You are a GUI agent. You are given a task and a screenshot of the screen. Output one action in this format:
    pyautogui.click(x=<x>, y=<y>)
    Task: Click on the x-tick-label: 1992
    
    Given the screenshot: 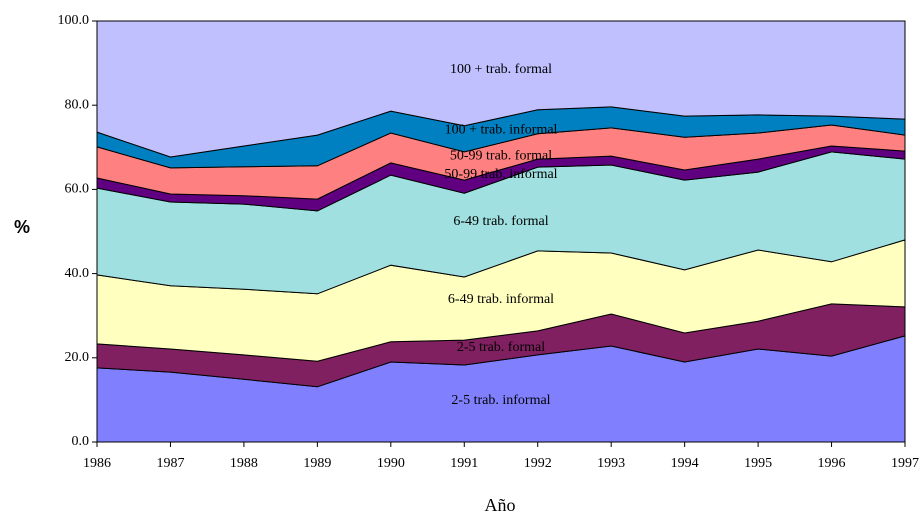 What is the action you would take?
    pyautogui.click(x=538, y=463)
    